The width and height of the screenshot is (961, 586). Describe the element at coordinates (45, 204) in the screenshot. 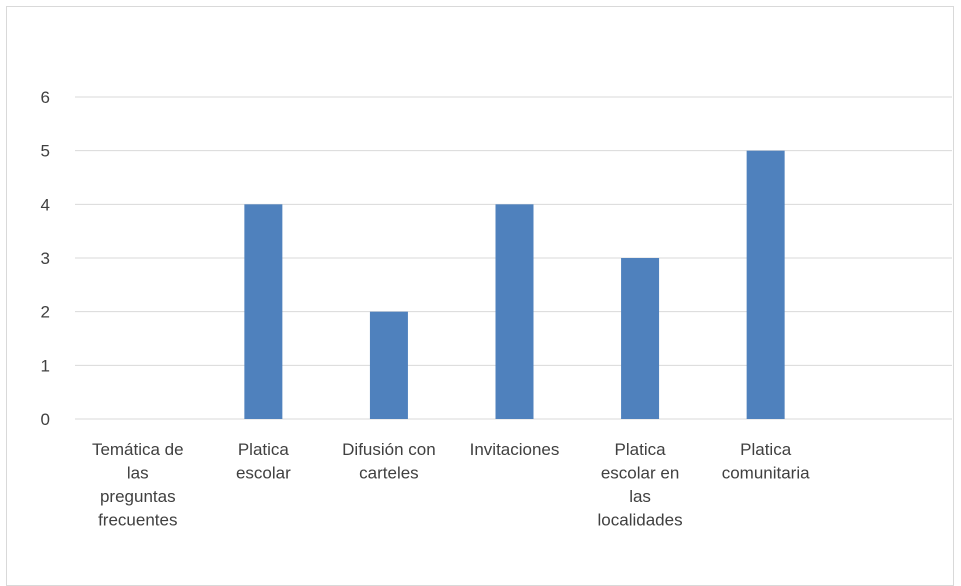

I see `y-tick-label: 4` at that location.